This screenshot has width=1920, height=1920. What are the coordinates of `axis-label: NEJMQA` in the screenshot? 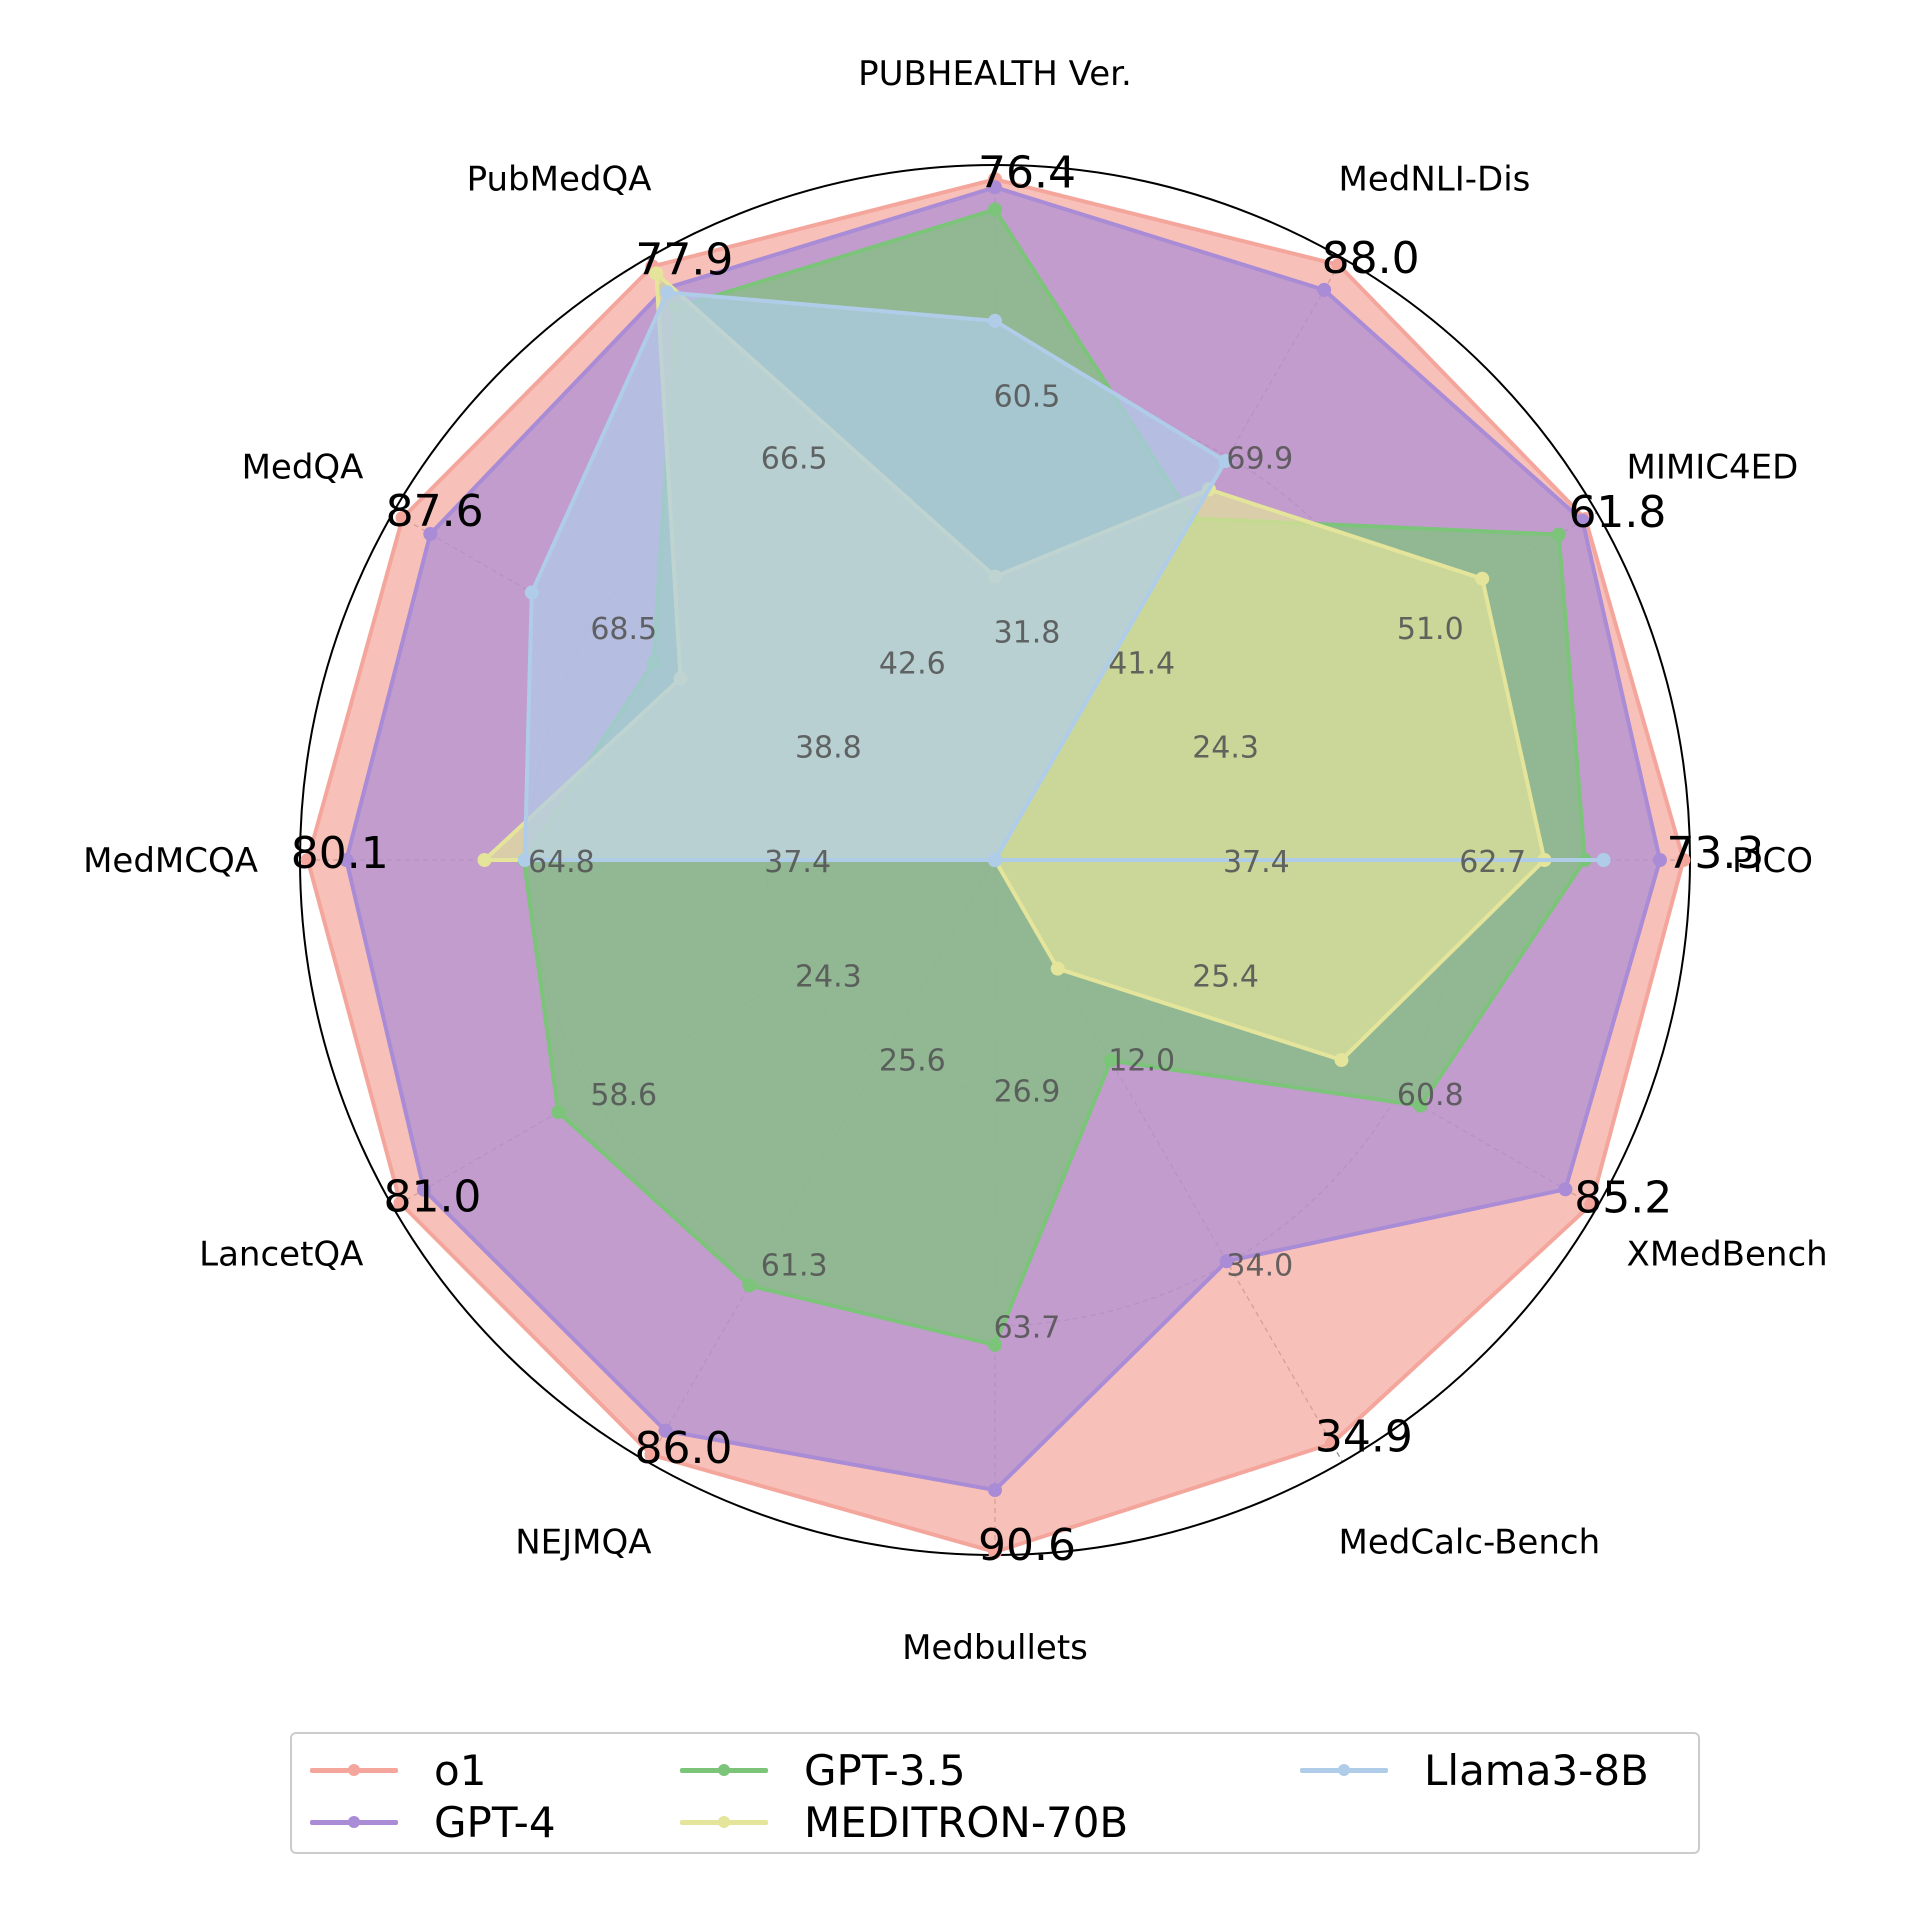 It's located at (583, 1543).